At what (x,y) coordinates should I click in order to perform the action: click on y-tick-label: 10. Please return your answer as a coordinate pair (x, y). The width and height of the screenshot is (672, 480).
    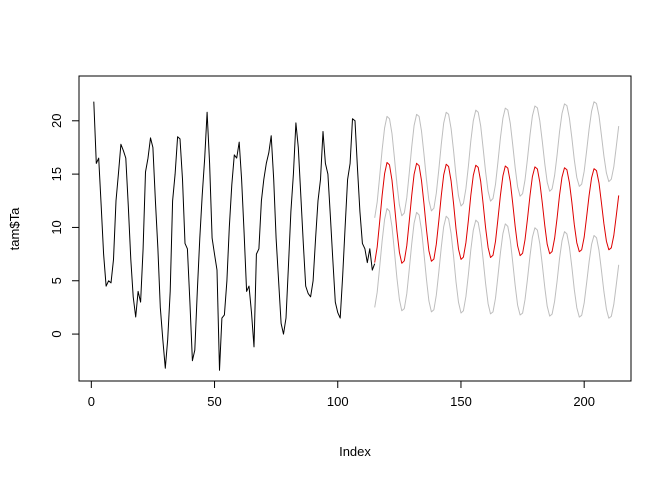
    Looking at the image, I should click on (56, 227).